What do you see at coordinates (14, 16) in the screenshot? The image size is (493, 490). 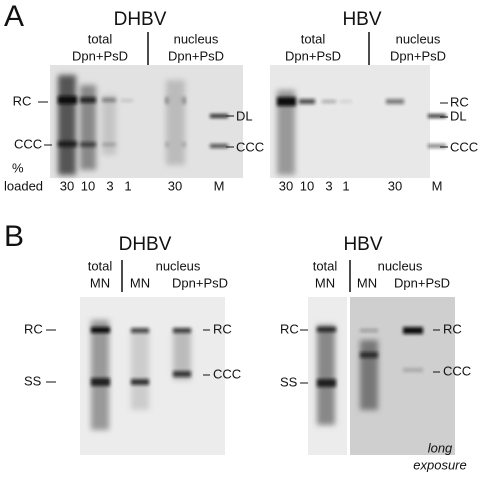 I see `panel-label: A` at bounding box center [14, 16].